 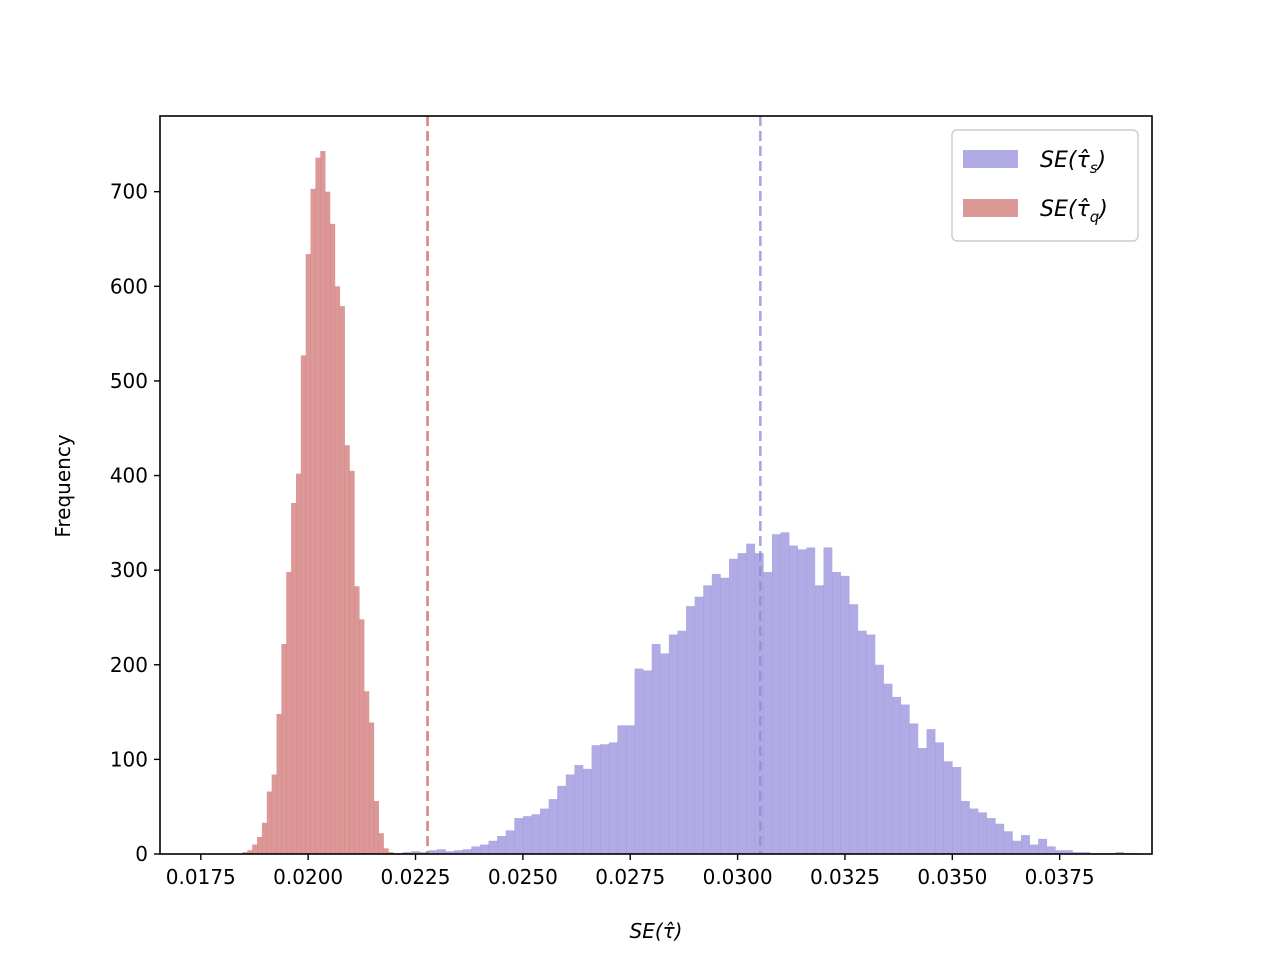 I want to click on y-tick-label: 0, so click(x=141, y=854).